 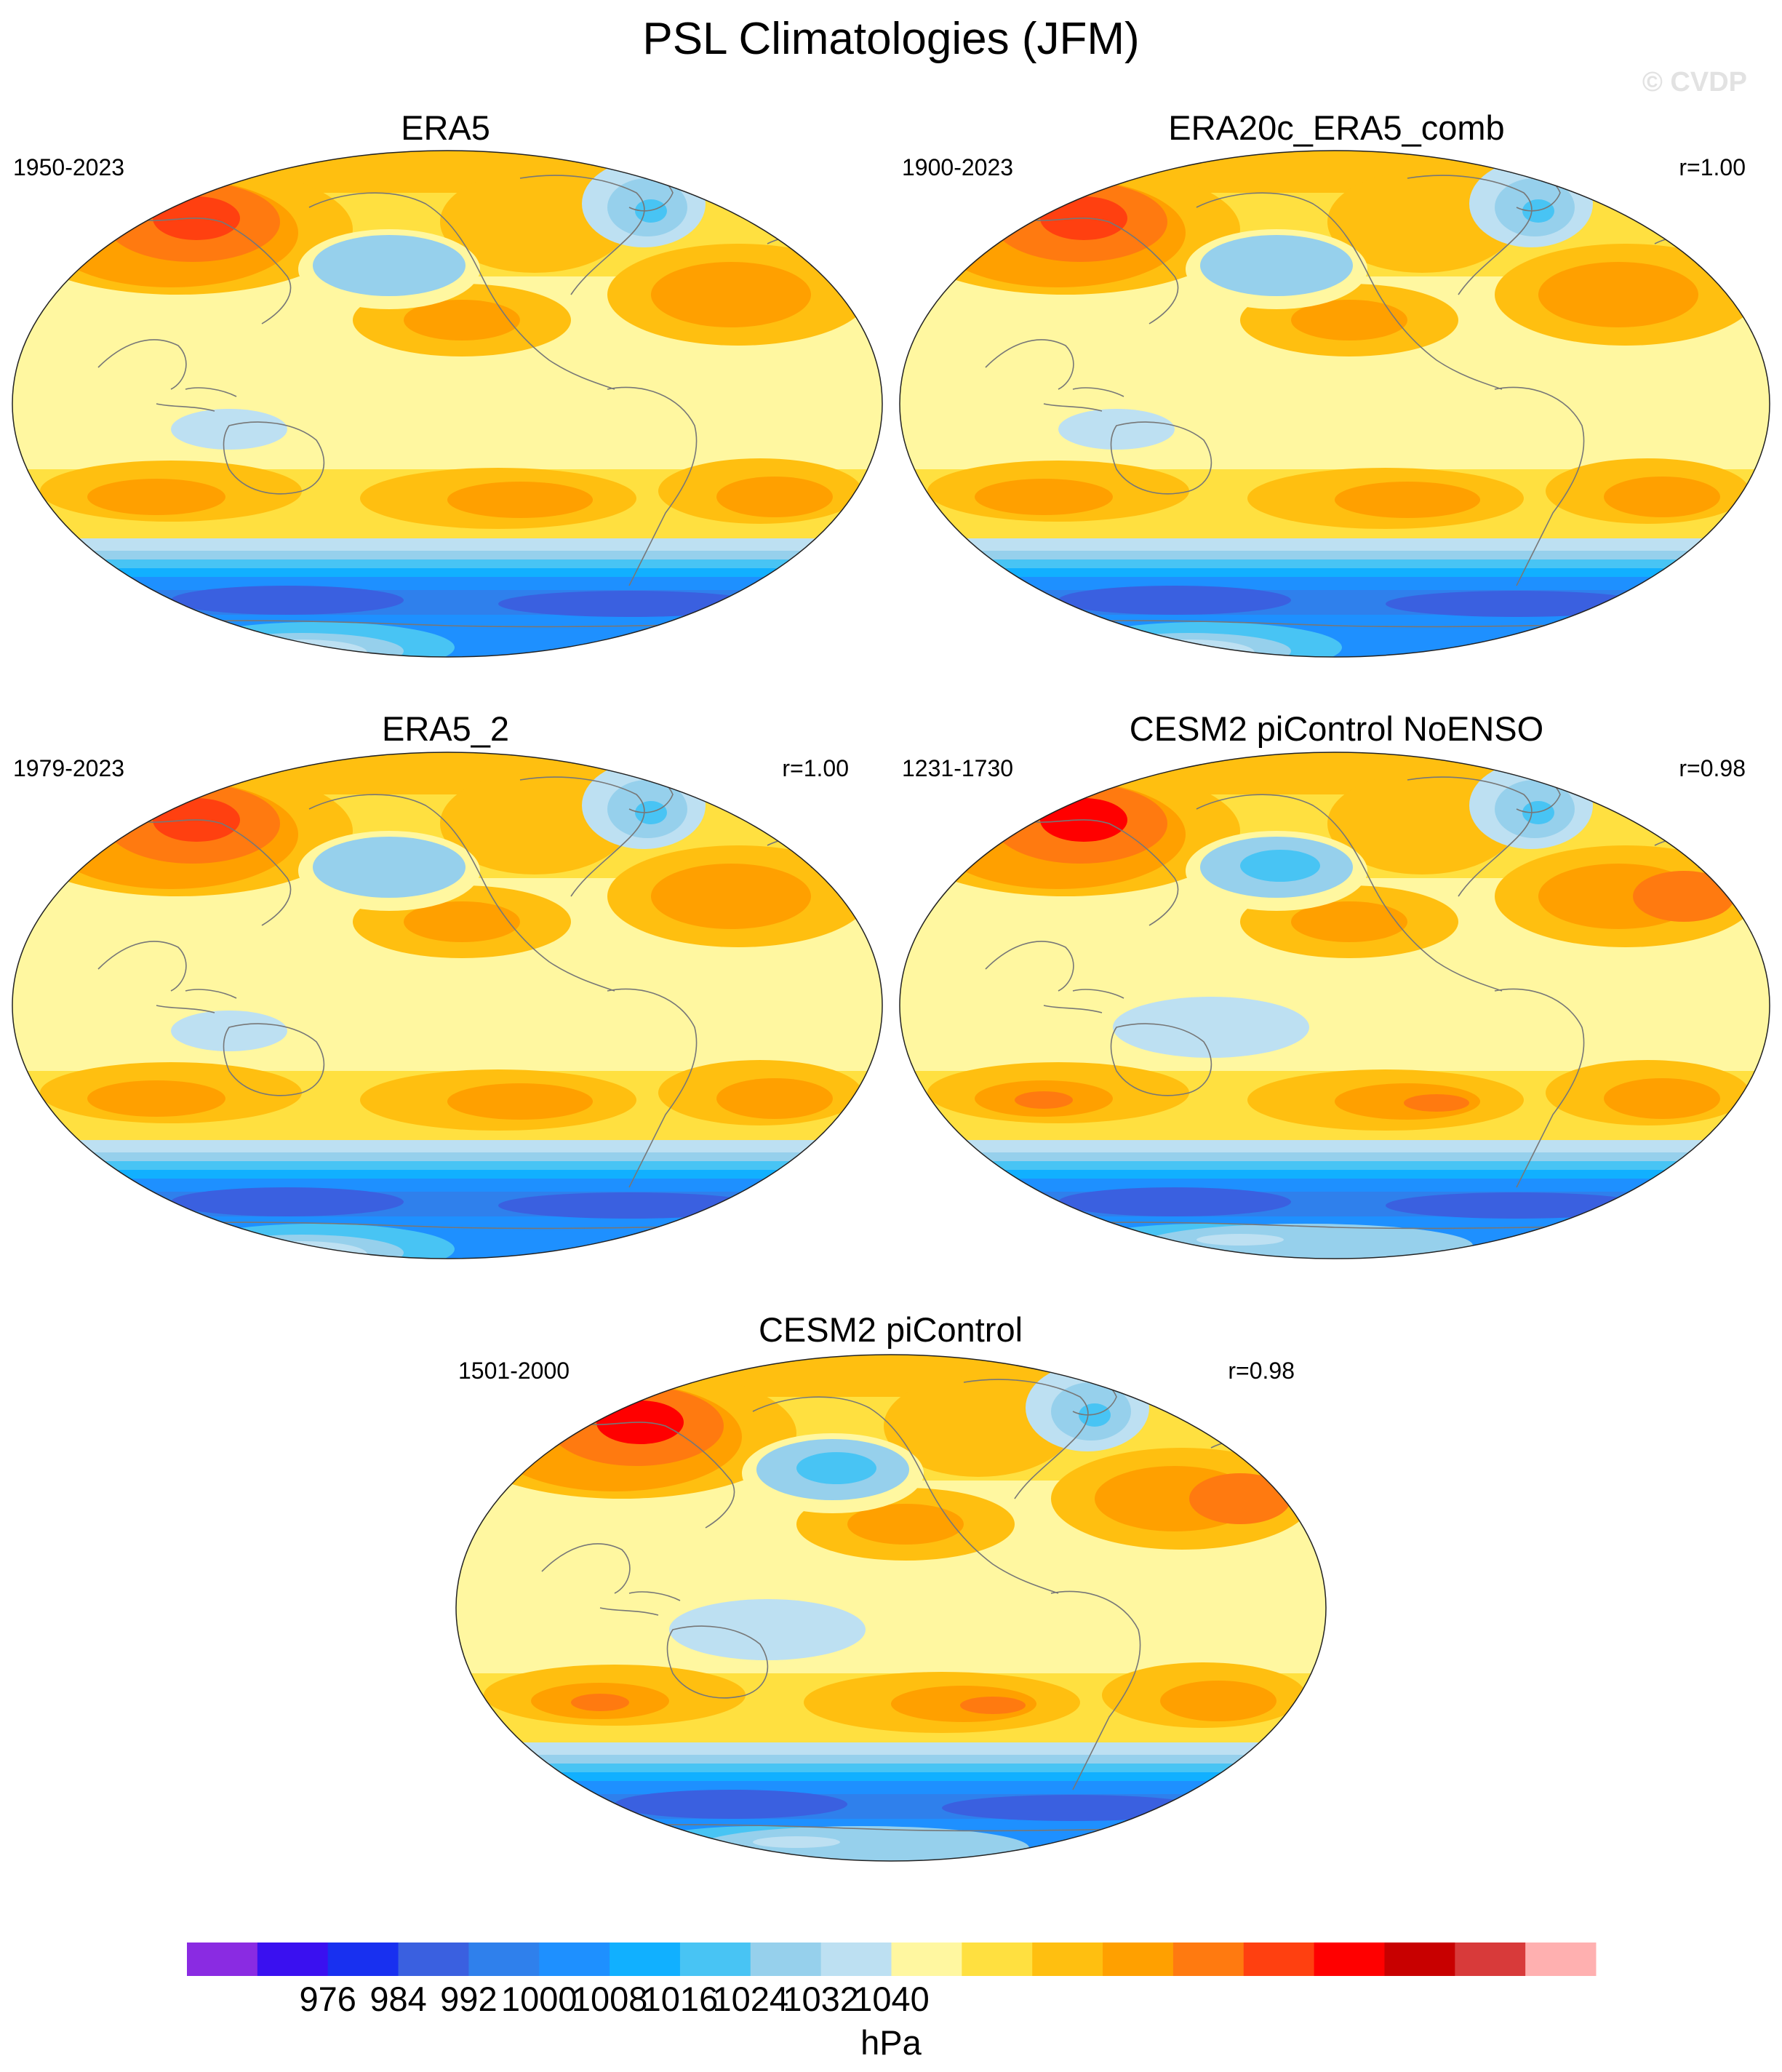 What do you see at coordinates (958, 167) in the screenshot?
I see `panel-period-era20c-era5-comb: 1900-2023` at bounding box center [958, 167].